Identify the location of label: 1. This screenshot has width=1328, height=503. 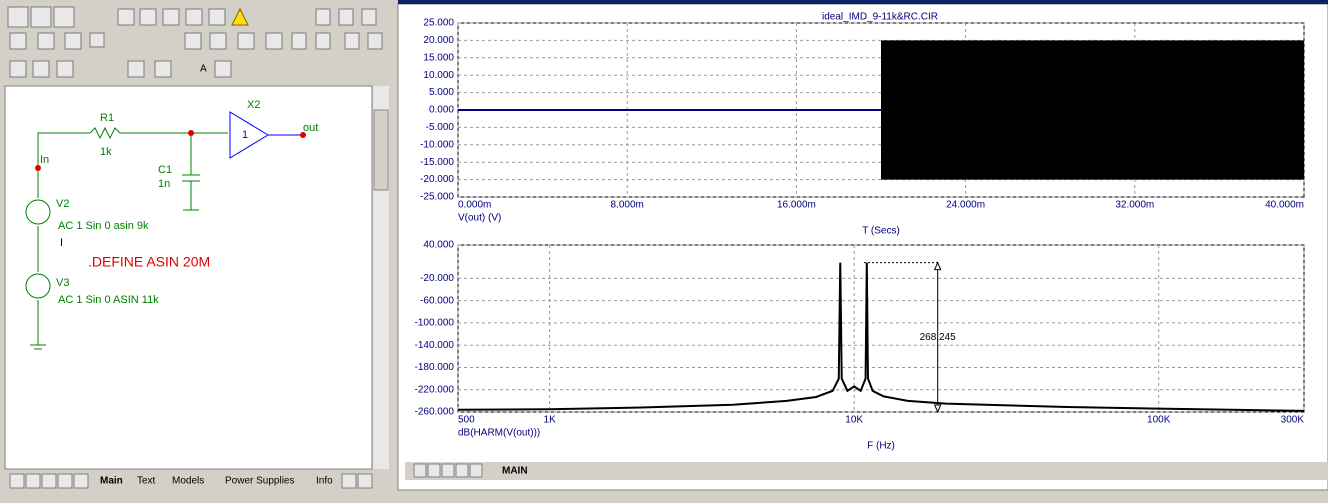
(245, 135).